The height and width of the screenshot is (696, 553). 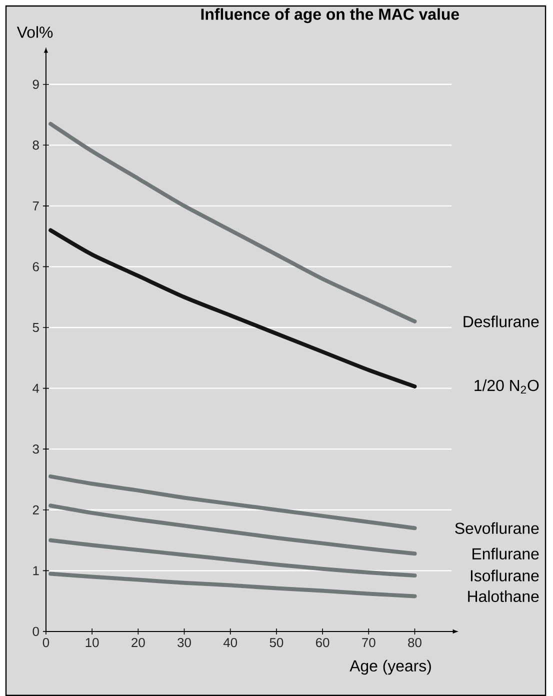 What do you see at coordinates (323, 643) in the screenshot?
I see `x-tick-label: 60` at bounding box center [323, 643].